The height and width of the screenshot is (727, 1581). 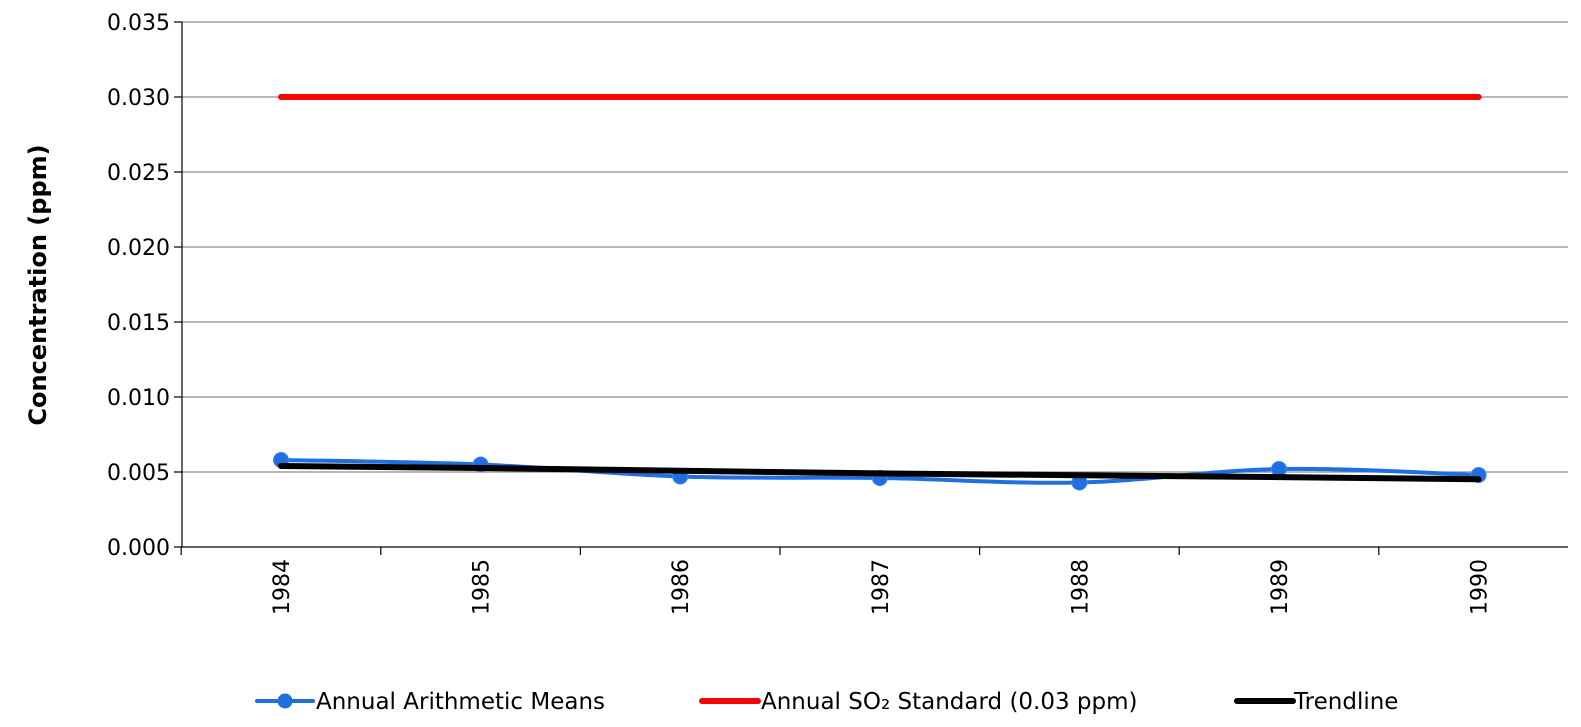 I want to click on y-axis-title: Concentration (ppm), so click(x=38, y=284).